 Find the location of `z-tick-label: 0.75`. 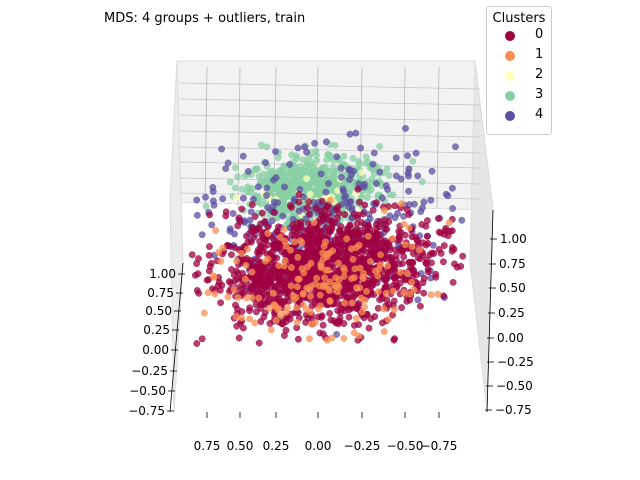

z-tick-label: 0.75 is located at coordinates (512, 264).